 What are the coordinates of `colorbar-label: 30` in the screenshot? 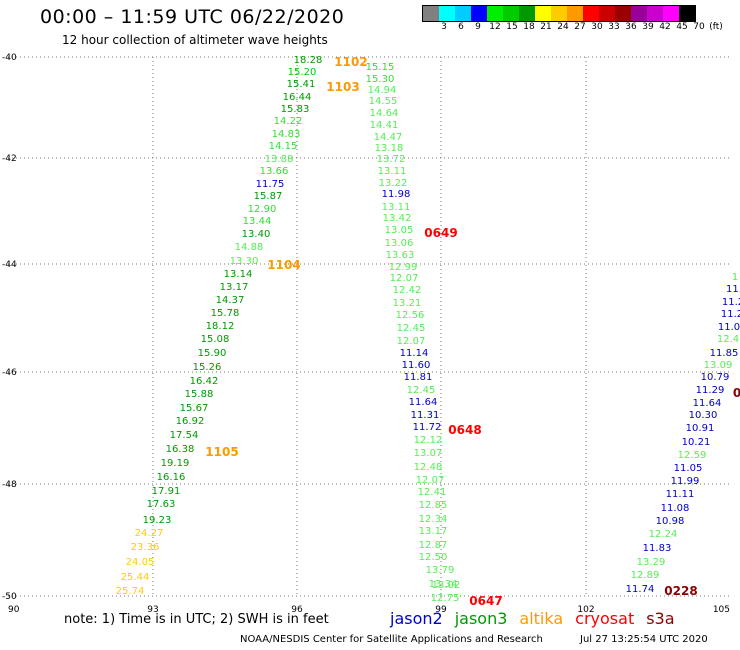 It's located at (597, 27).